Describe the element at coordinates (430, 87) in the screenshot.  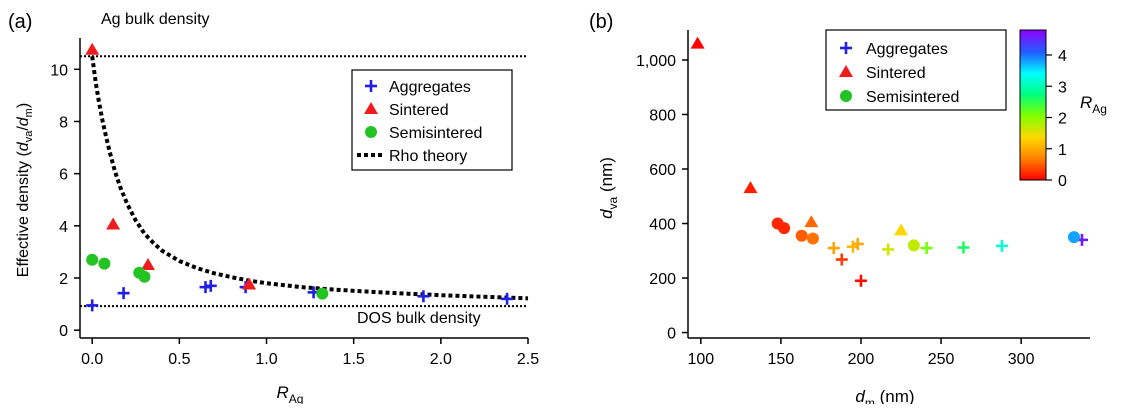
I see `legend-a-aggregates: Aggregates` at that location.